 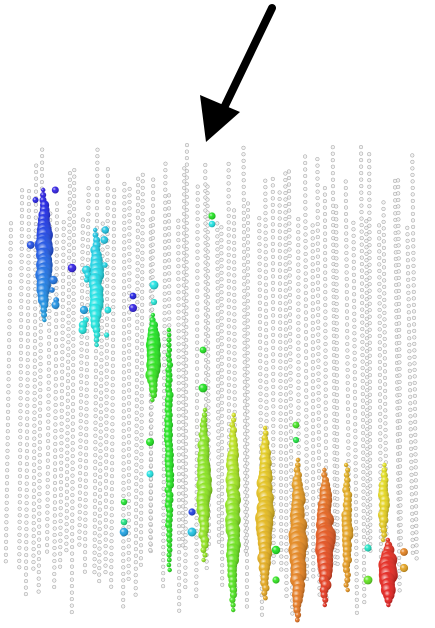 What do you see at coordinates (212, 224) in the screenshot?
I see `hit-shade` at bounding box center [212, 224].